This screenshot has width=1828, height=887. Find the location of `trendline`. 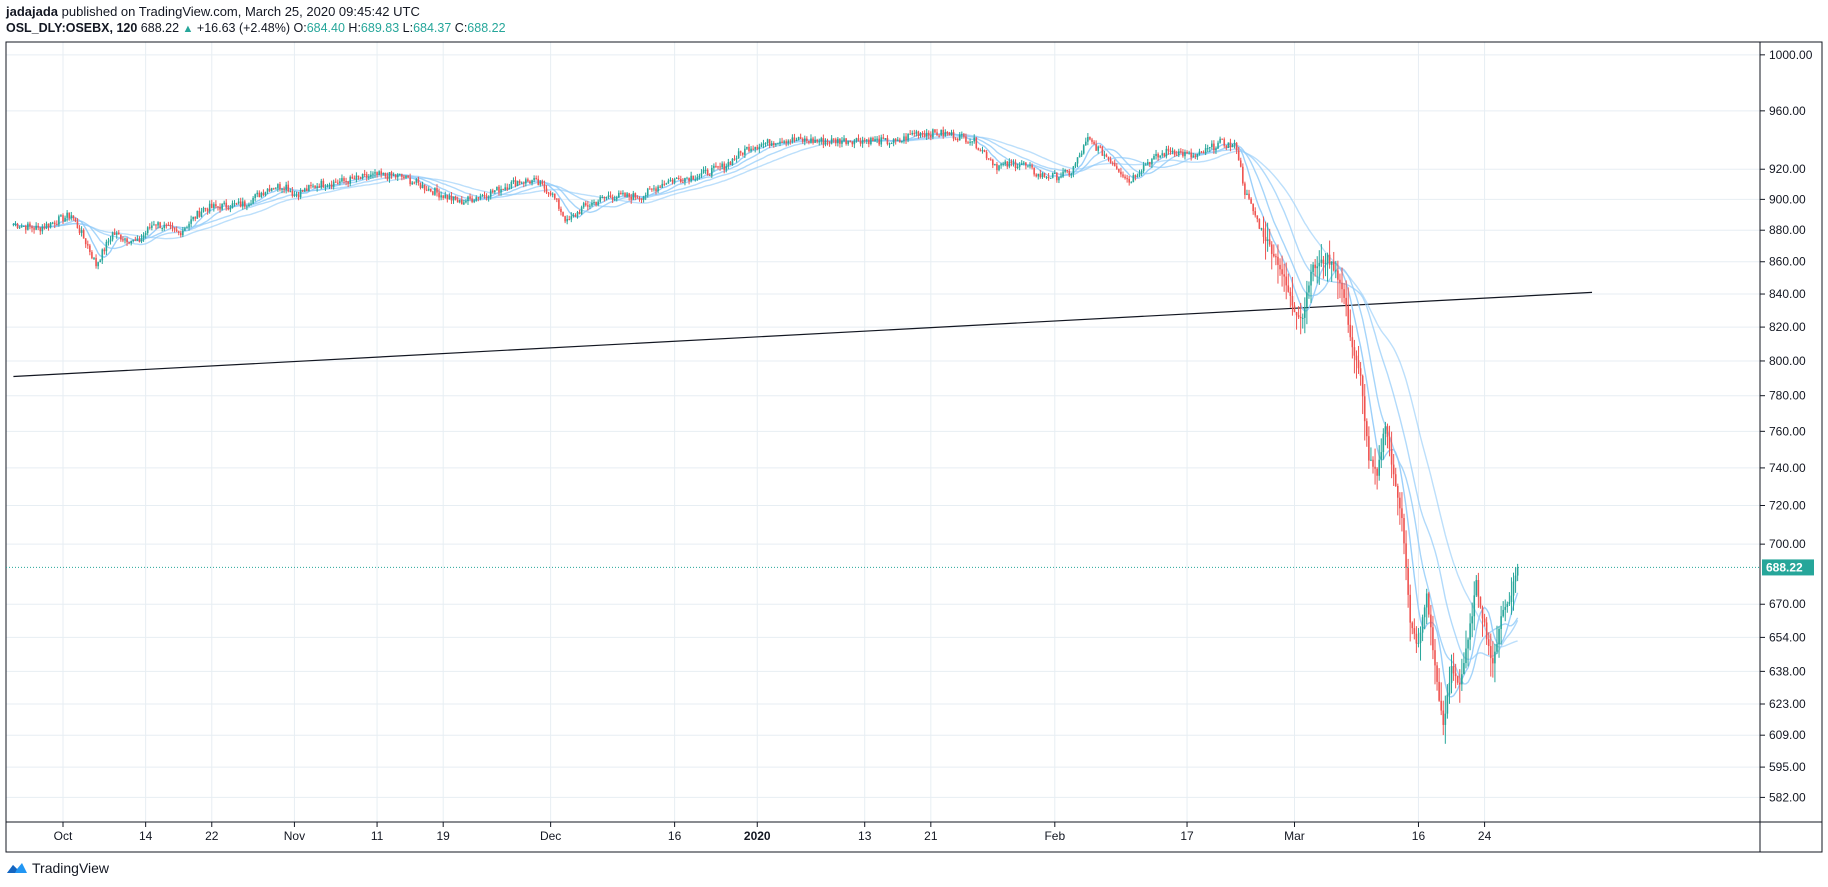

trendline is located at coordinates (803, 334).